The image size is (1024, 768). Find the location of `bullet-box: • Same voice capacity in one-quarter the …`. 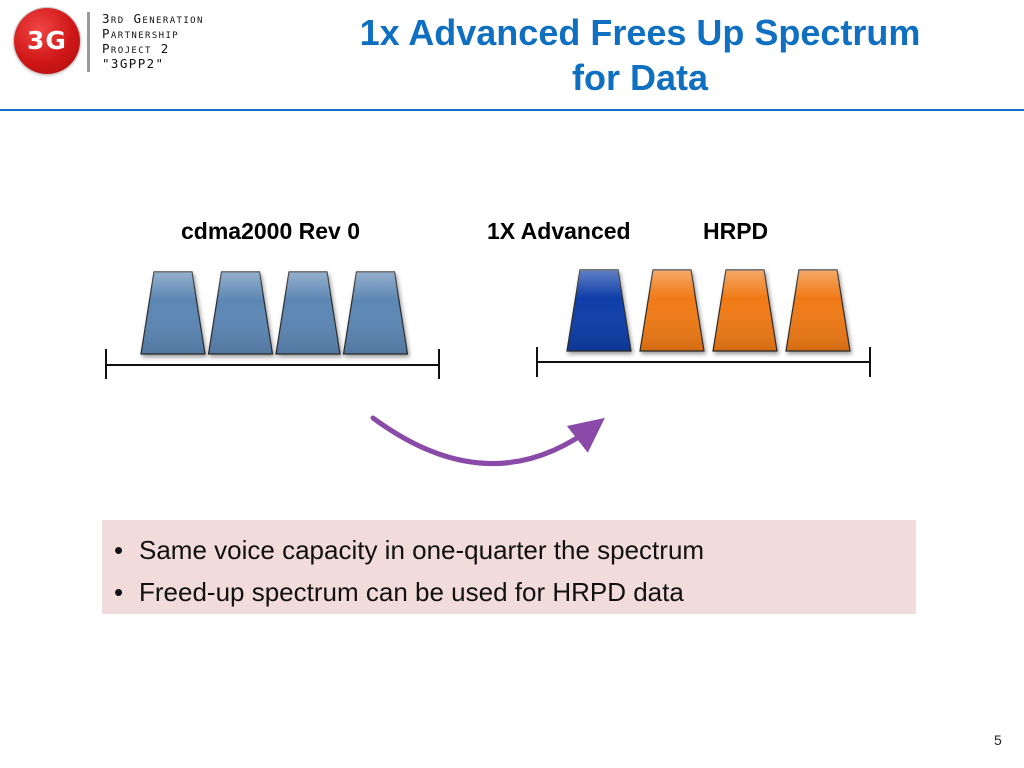

bullet-box: • Same voice capacity in one-quarter the … is located at coordinates (509, 567).